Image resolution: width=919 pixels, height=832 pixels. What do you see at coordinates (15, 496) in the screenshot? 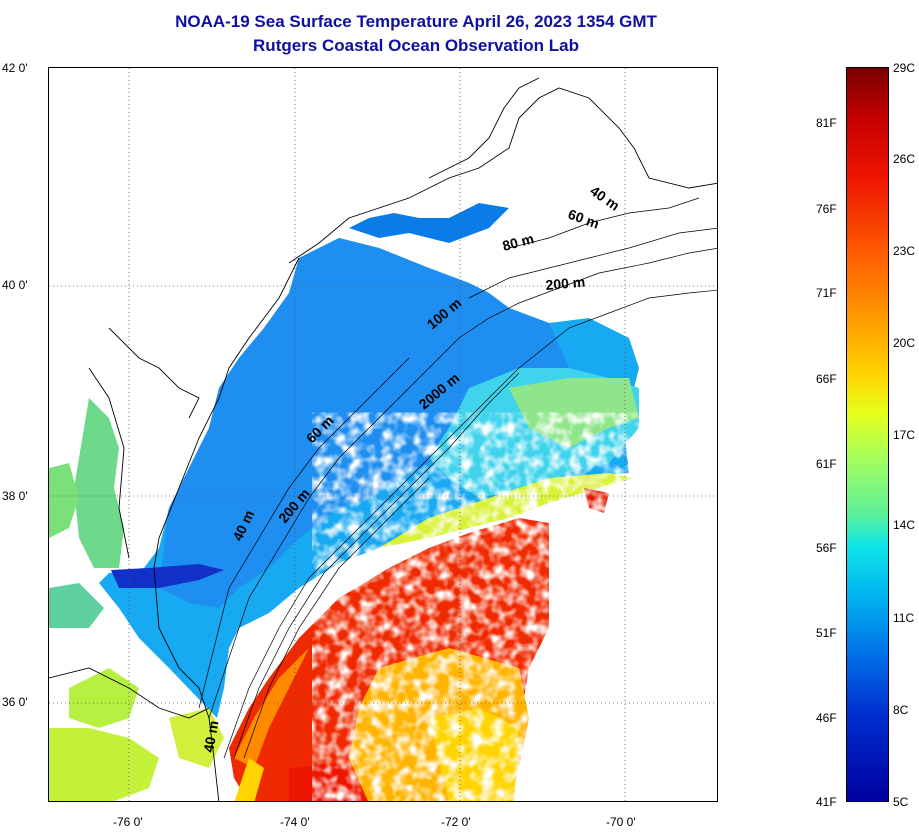
I see `lat-label-38: 38 0'` at bounding box center [15, 496].